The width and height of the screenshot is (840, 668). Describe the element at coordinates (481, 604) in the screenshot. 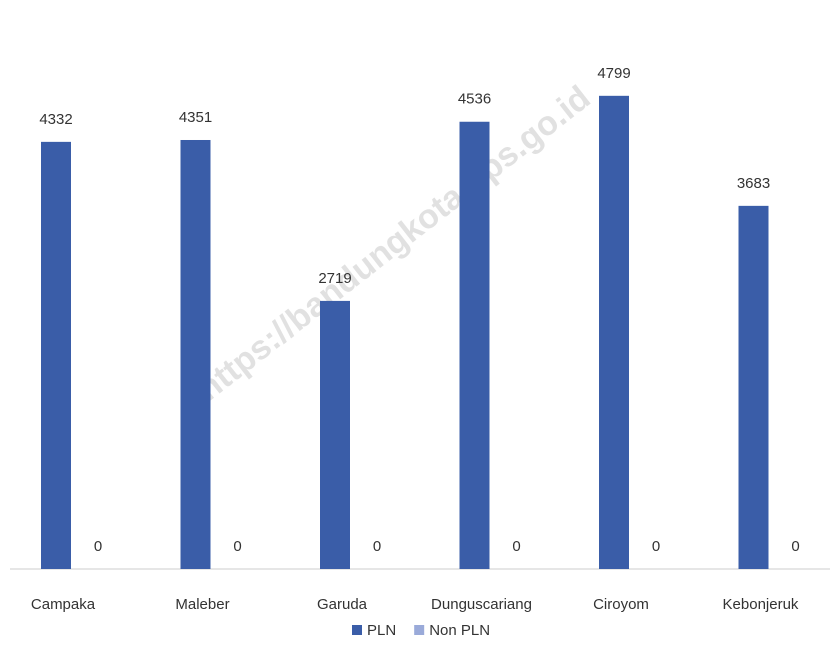

I see `x-tick-label: Dunguscariang` at that location.